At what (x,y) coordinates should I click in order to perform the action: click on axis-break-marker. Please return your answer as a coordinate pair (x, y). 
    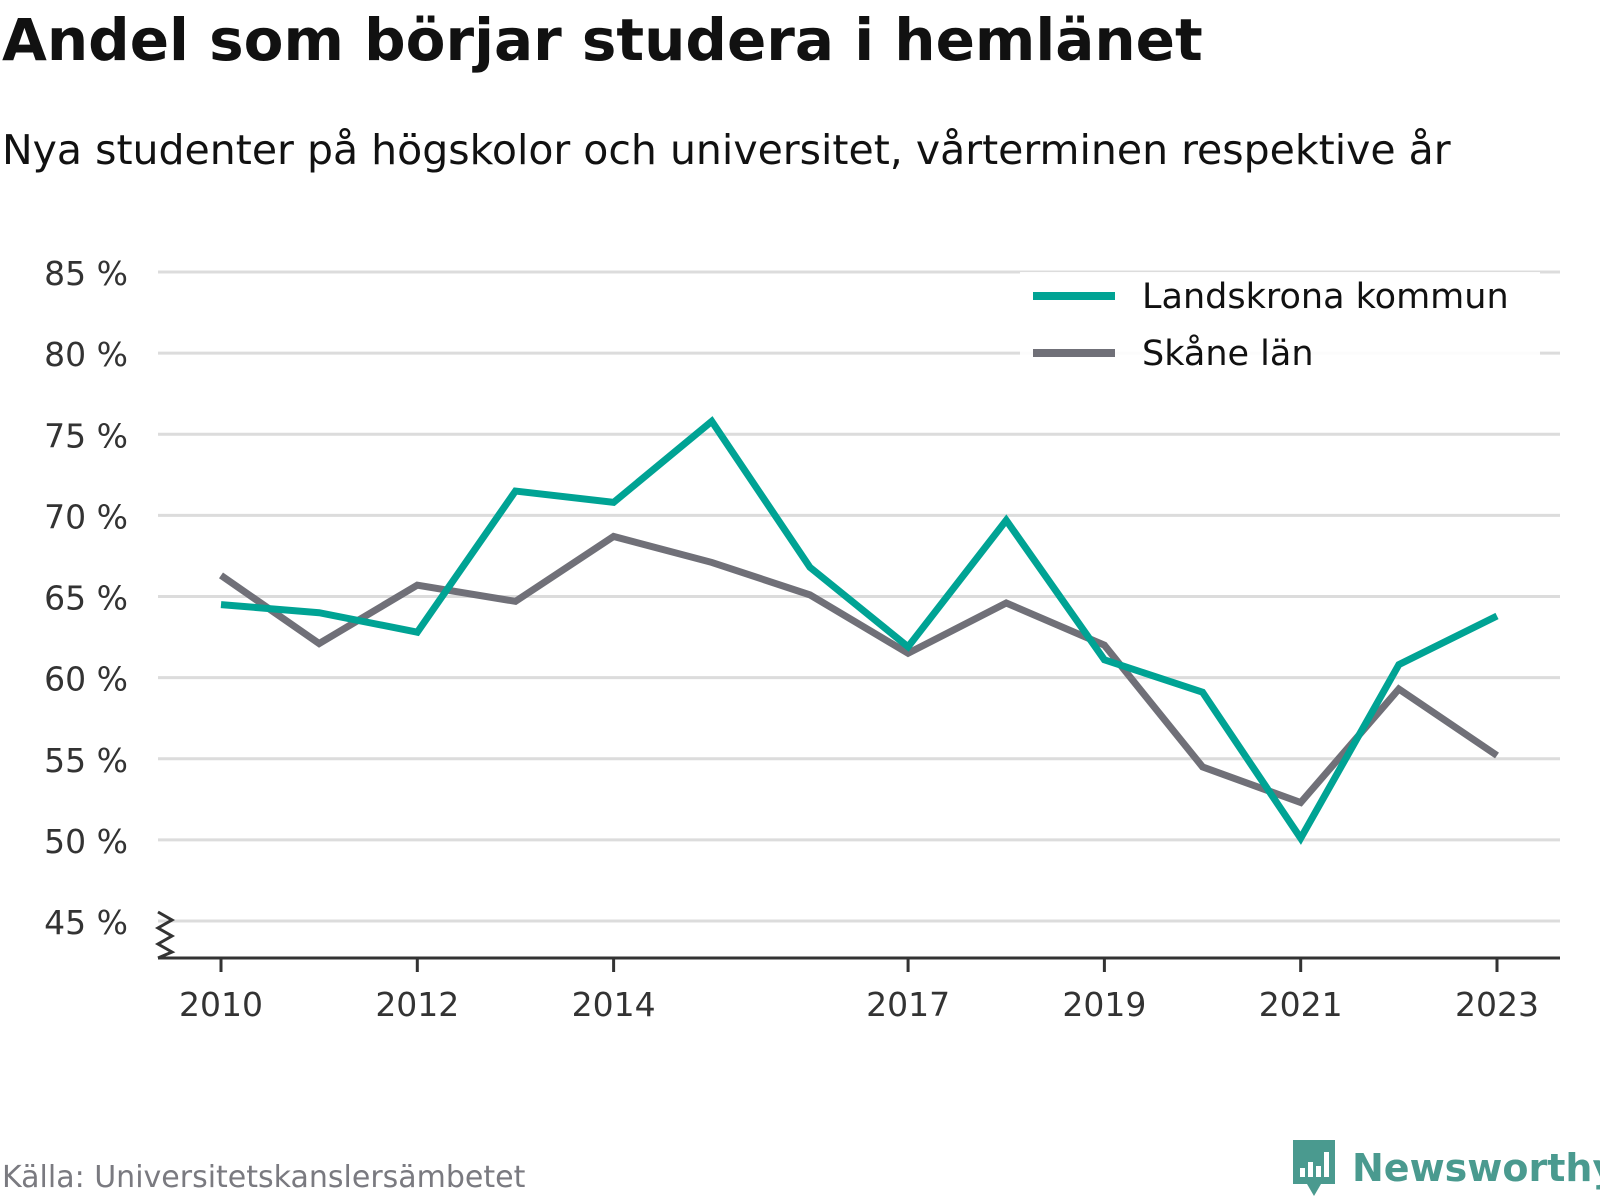
    Looking at the image, I should click on (165, 935).